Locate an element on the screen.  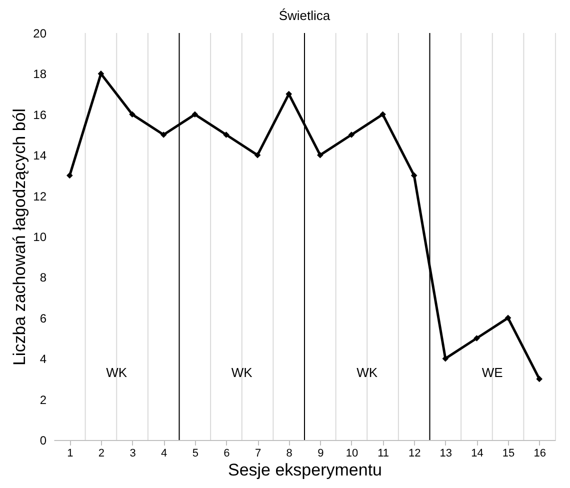
x-tick-label: 2 is located at coordinates (101, 454).